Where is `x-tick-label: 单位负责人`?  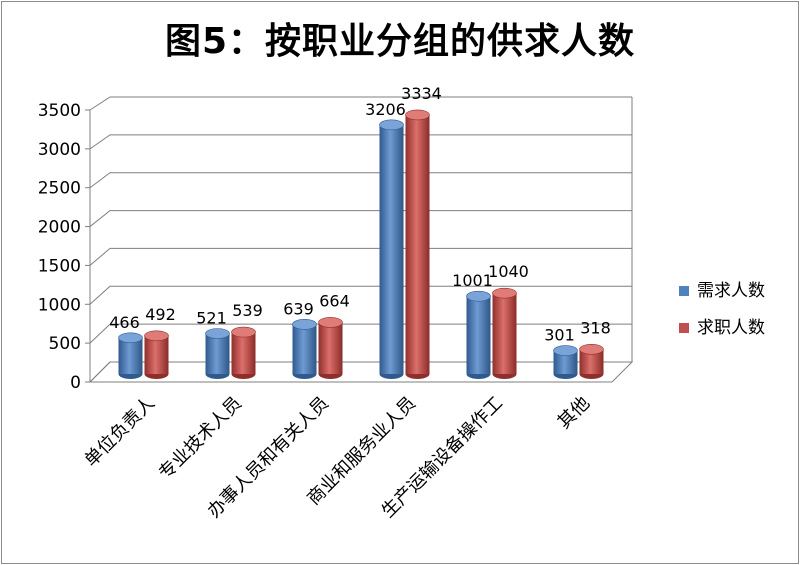 x-tick-label: 单位负责人 is located at coordinates (120, 432).